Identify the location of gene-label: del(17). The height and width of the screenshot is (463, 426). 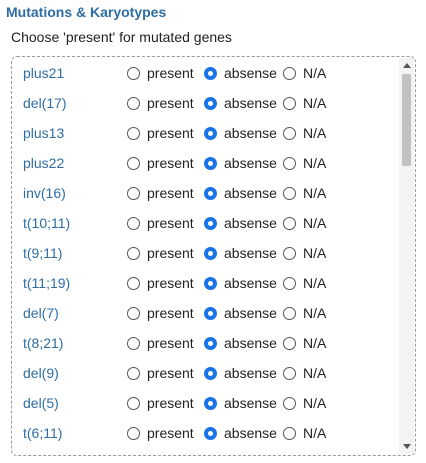
(45, 103).